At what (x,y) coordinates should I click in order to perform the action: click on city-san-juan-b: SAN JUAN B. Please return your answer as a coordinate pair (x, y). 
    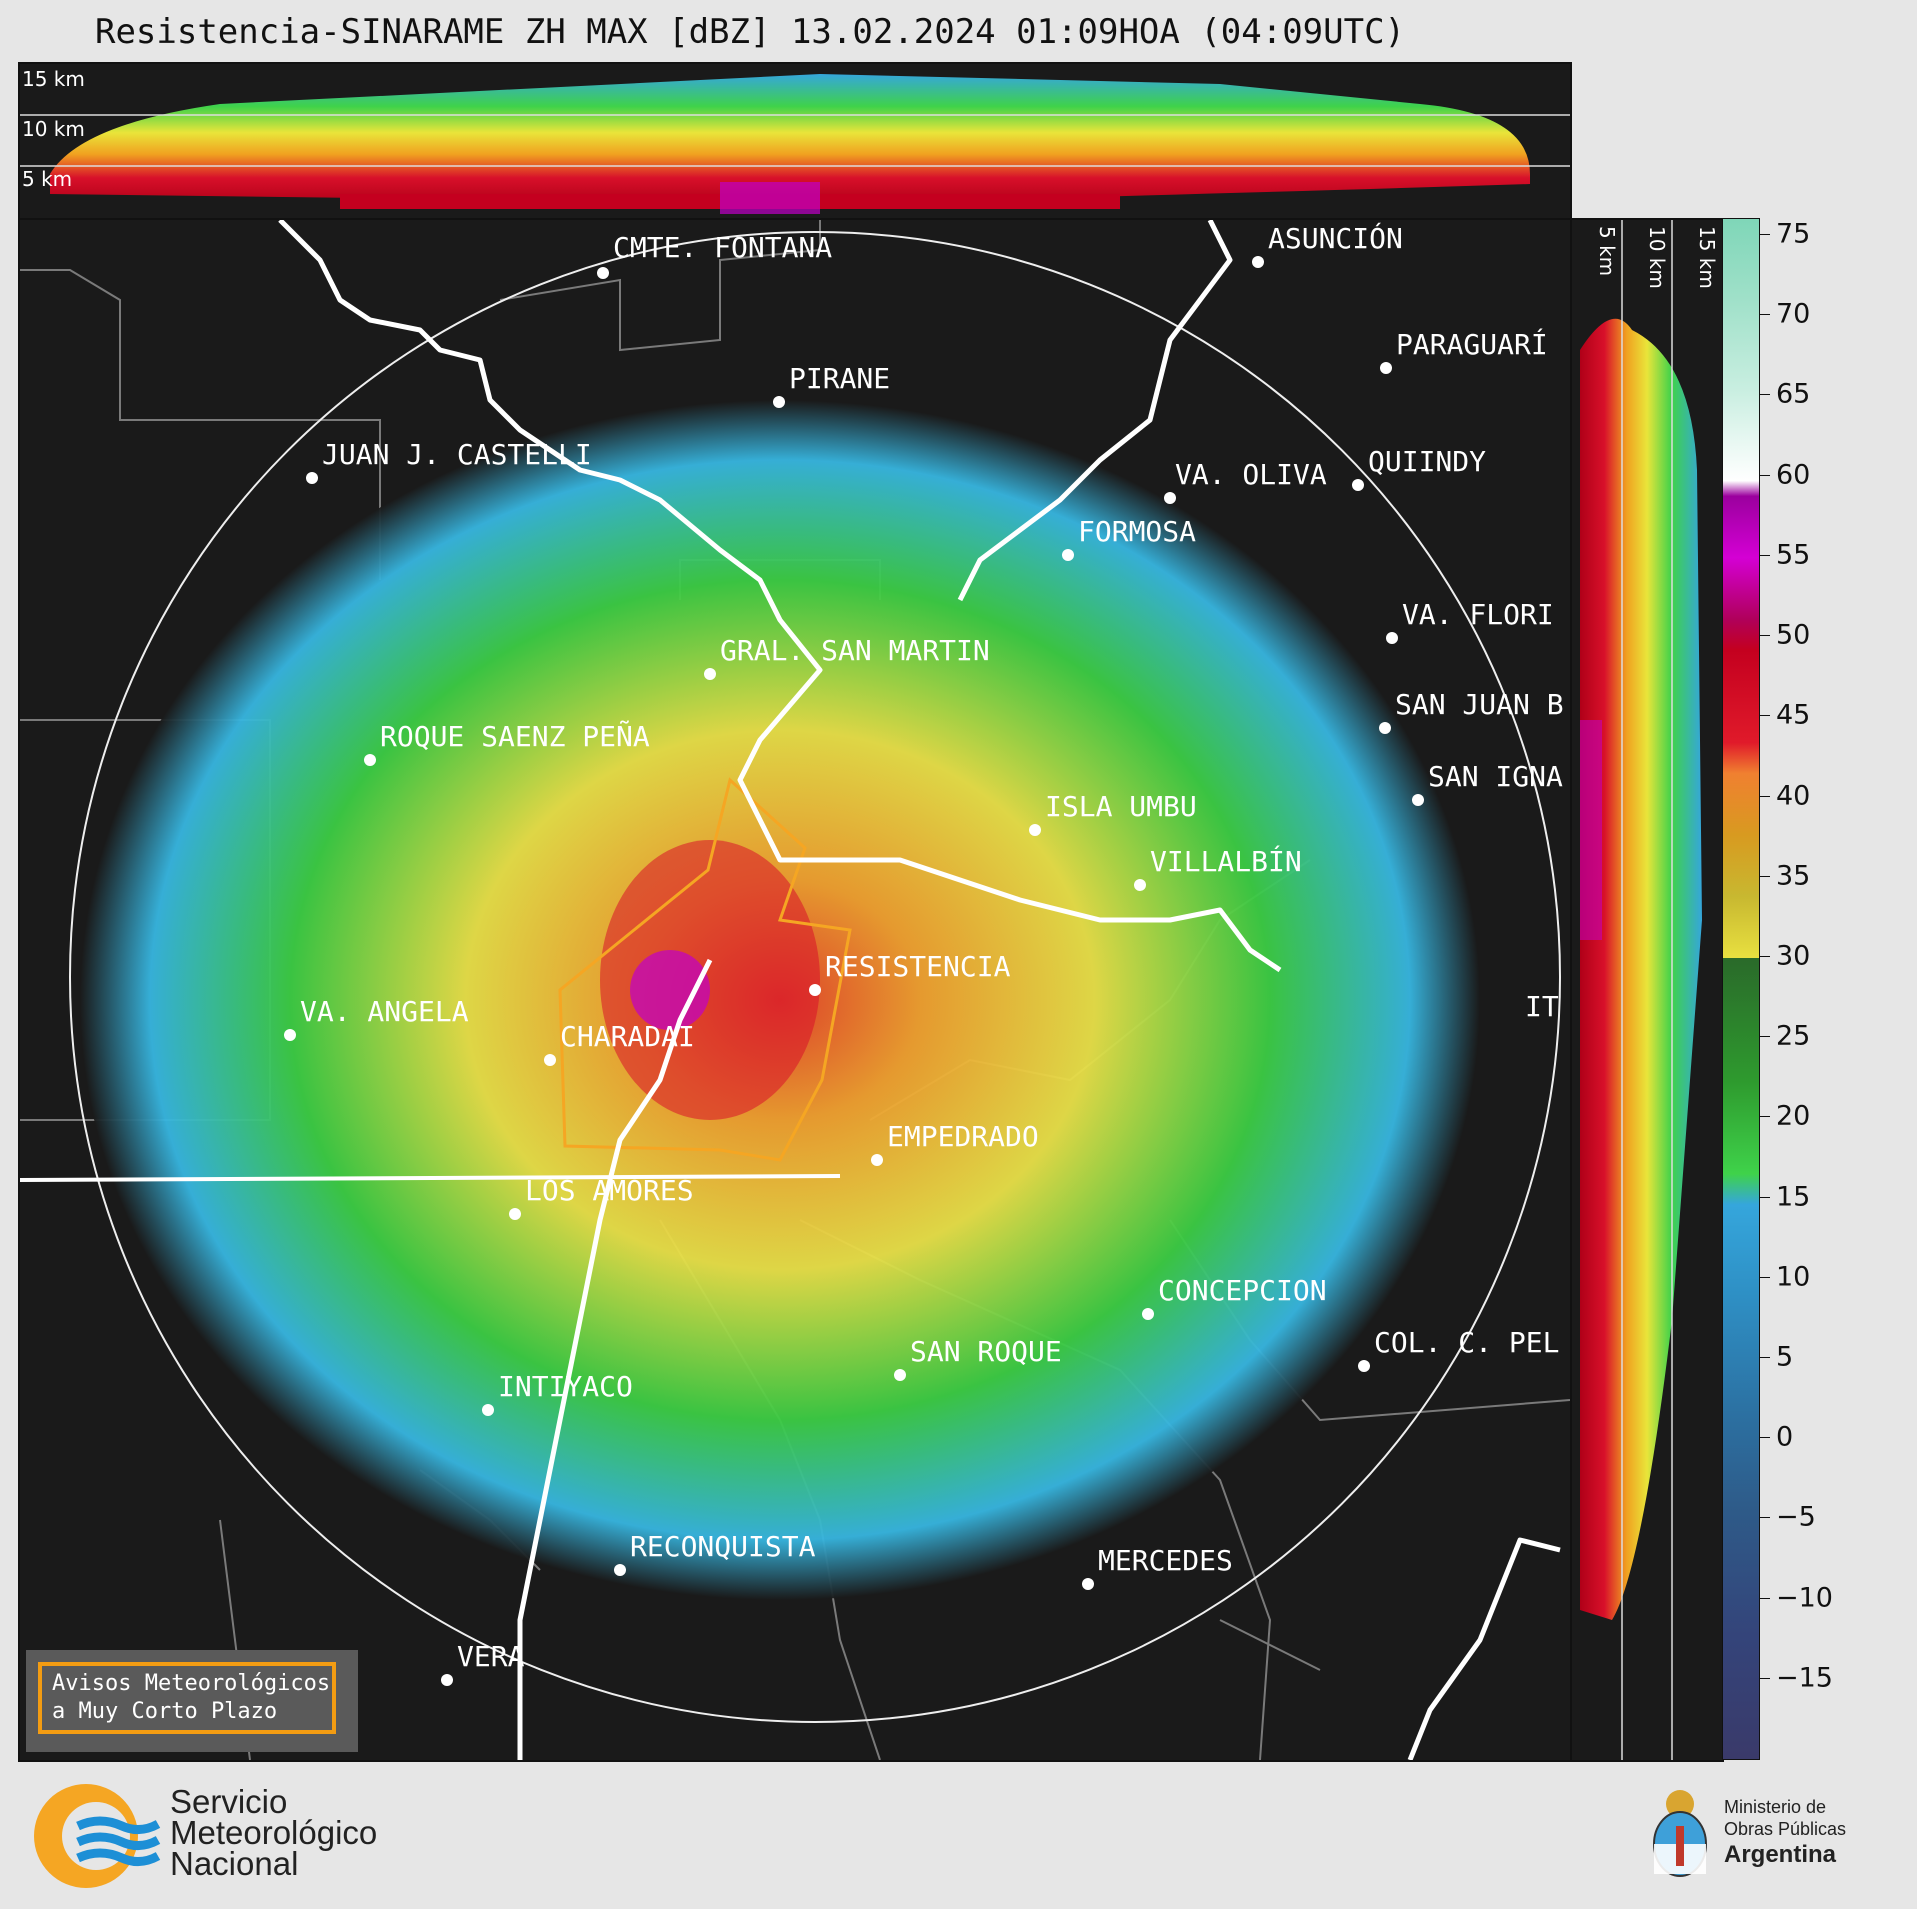
    Looking at the image, I should click on (1479, 704).